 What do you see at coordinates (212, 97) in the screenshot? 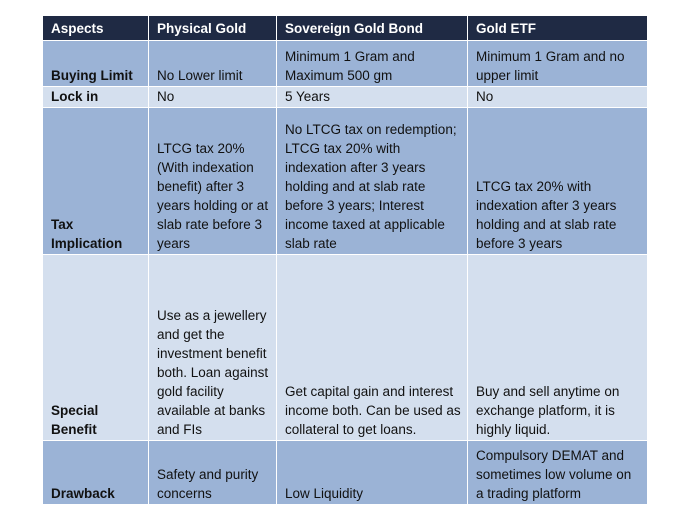
I see `physical-gold-cell: No` at bounding box center [212, 97].